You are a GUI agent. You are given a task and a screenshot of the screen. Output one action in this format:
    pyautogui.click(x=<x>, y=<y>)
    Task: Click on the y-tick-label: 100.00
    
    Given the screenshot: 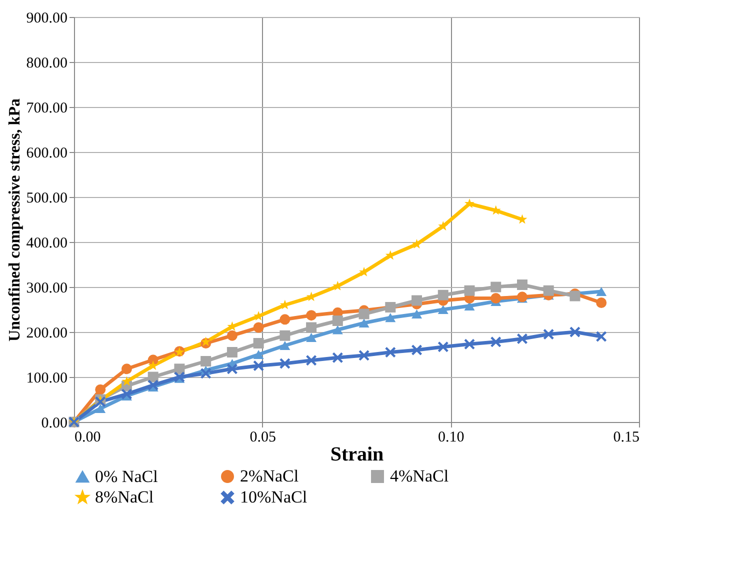 What is the action you would take?
    pyautogui.click(x=47, y=378)
    